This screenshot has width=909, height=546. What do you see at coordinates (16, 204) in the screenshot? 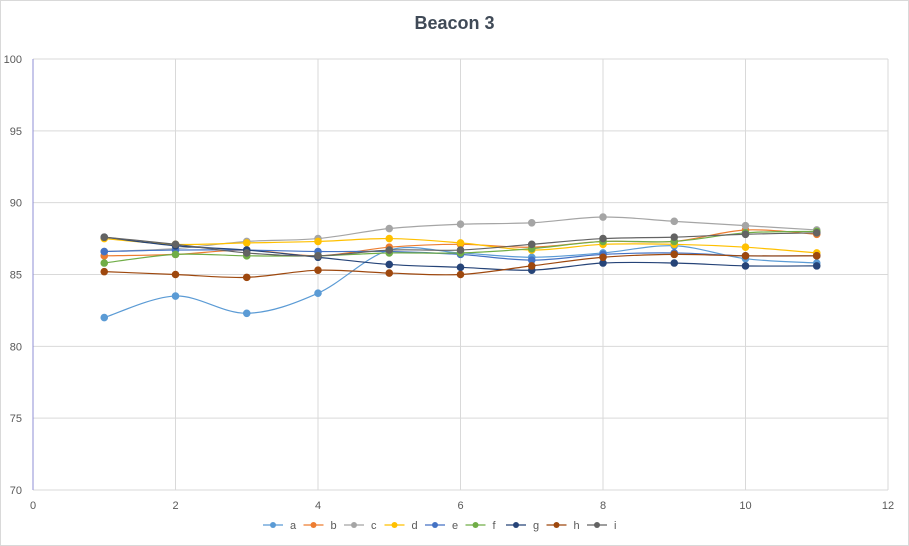
I see `y-tick-label: 90` at bounding box center [16, 204].